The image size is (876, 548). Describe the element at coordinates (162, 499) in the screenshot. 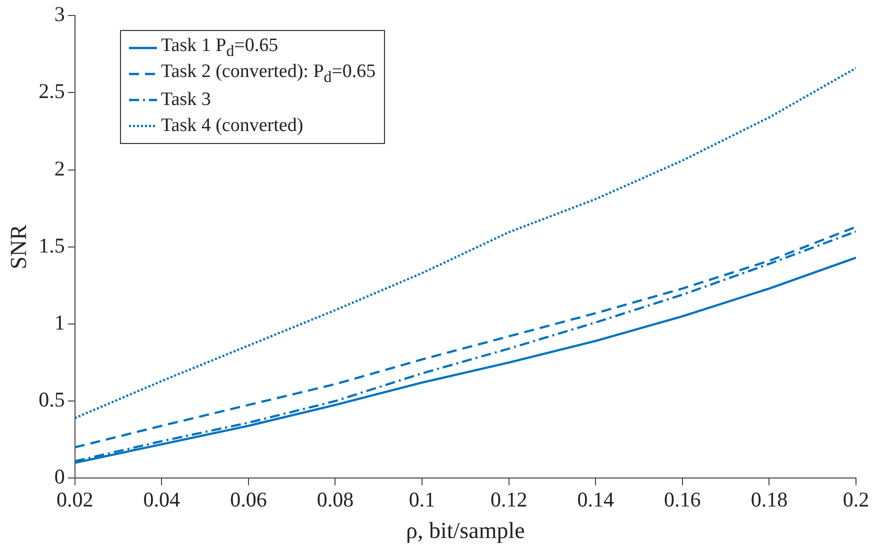

I see `x-tick-label: 0.04` at that location.